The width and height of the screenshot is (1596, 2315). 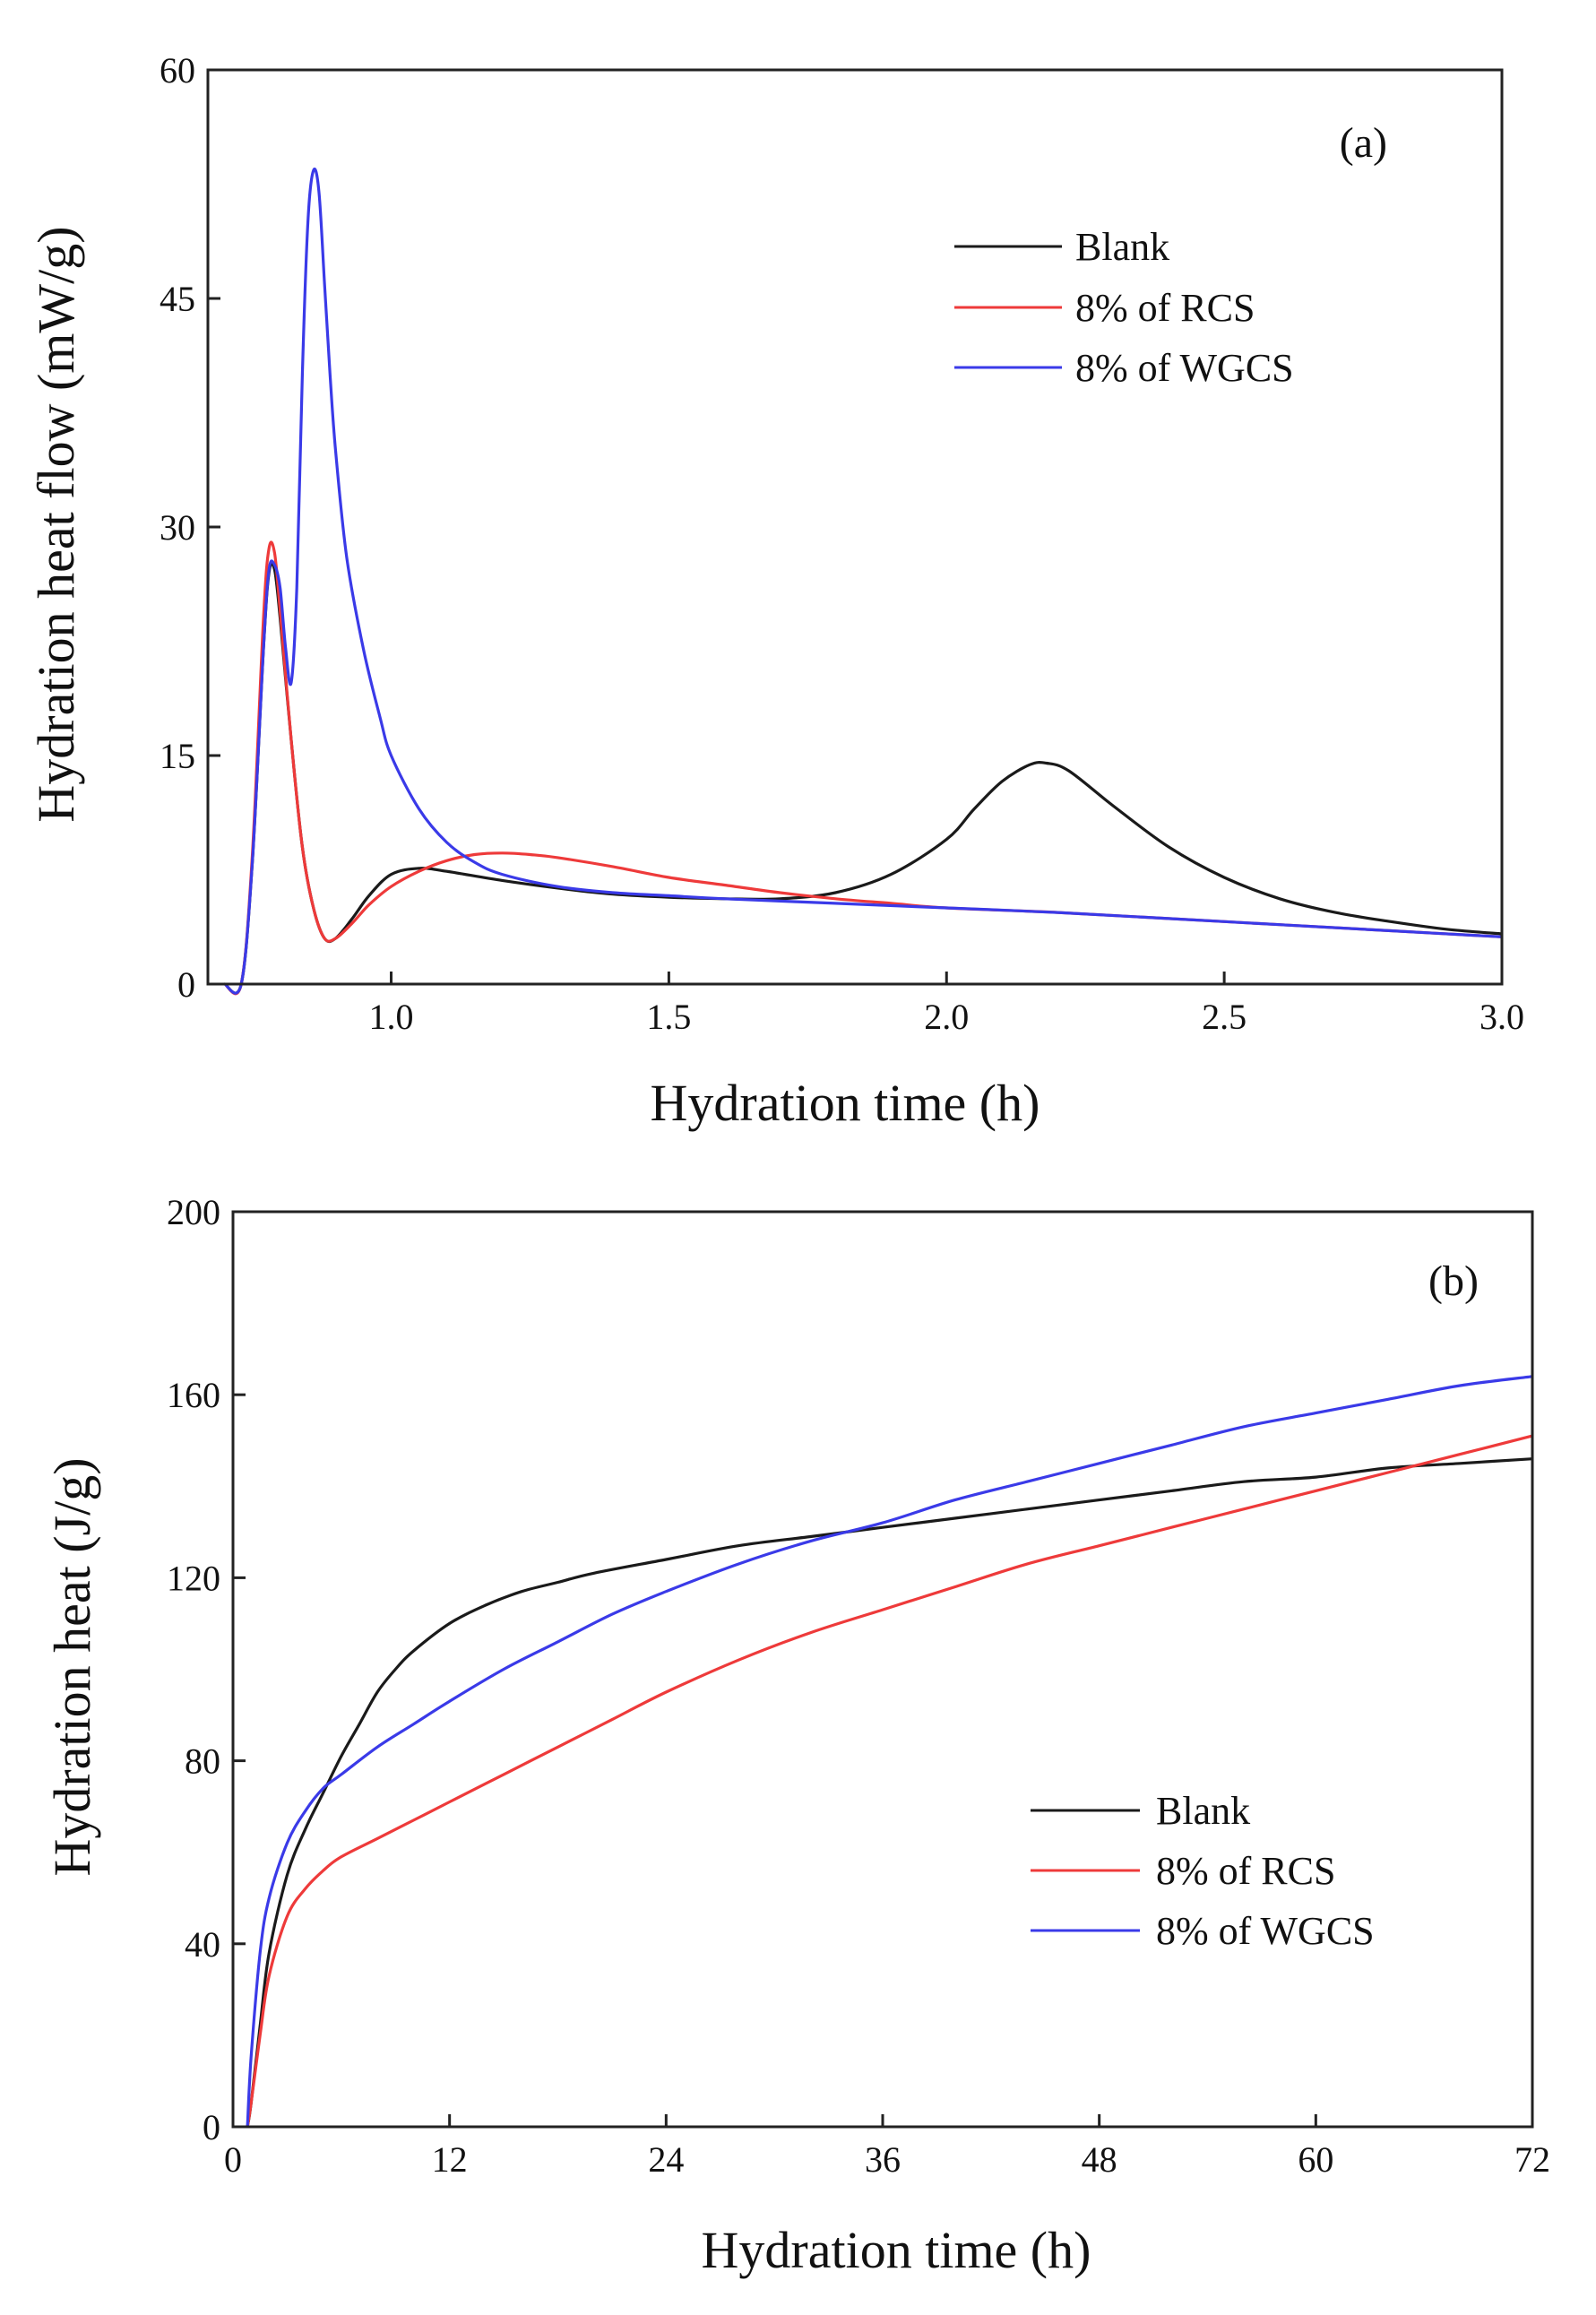 What do you see at coordinates (1316, 2159) in the screenshot?
I see `panel-b-x-tick-label: 60` at bounding box center [1316, 2159].